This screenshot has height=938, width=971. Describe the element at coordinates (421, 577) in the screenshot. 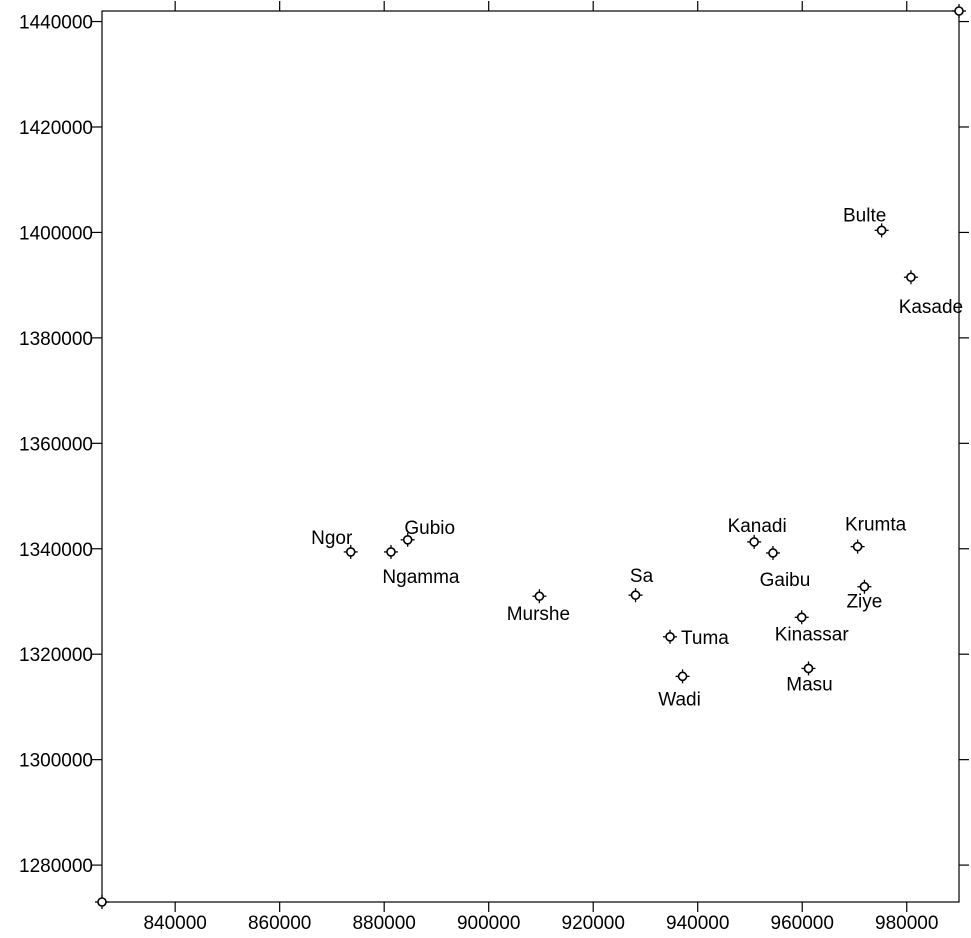

I see `point-label: Ngamma` at that location.